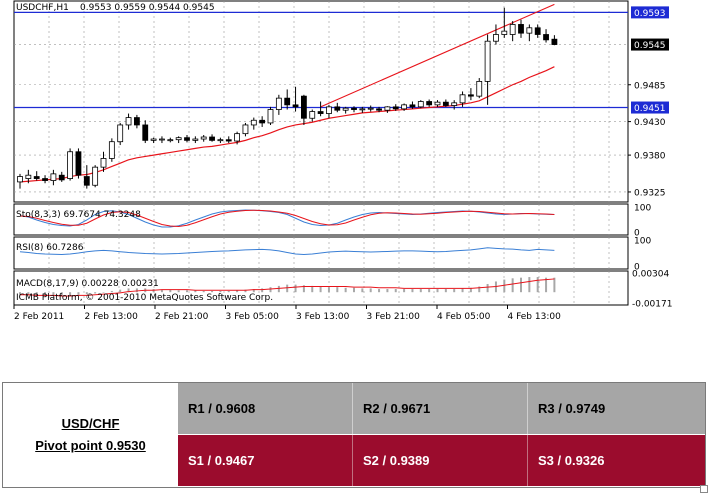 The width and height of the screenshot is (711, 495). I want to click on resistance-2: R2 / 0.9671, so click(440, 408).